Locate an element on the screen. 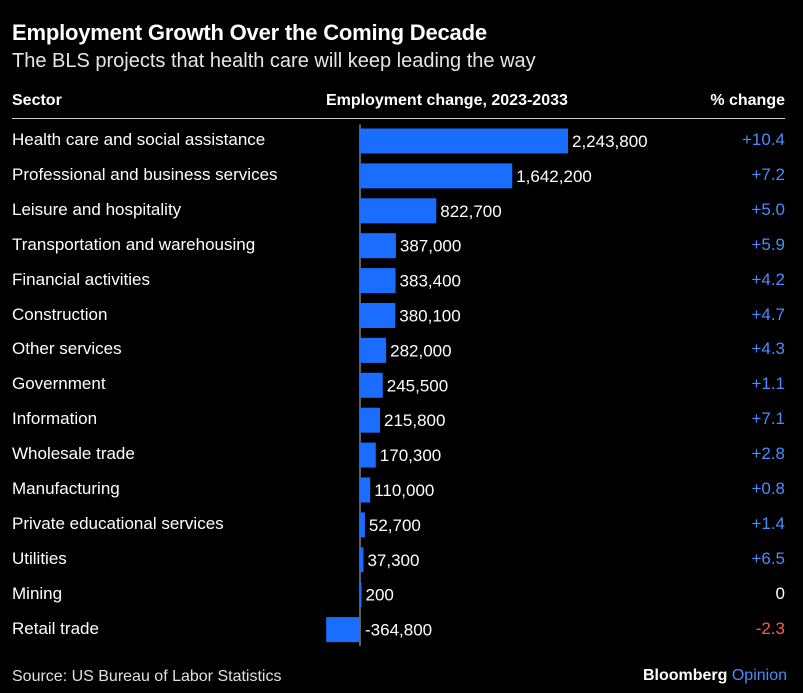 The width and height of the screenshot is (803, 693). value-label: 2,243,800 is located at coordinates (610, 141).